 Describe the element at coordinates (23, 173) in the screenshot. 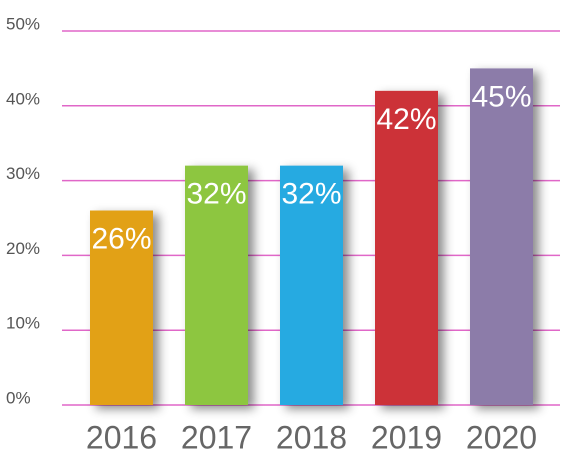

I see `y-tick-label: 30%` at that location.